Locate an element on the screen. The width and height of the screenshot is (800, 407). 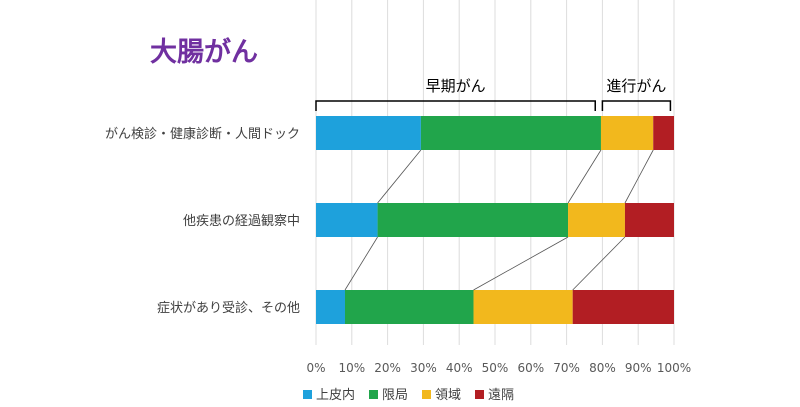
x-tick-label: 10% is located at coordinates (351, 368).